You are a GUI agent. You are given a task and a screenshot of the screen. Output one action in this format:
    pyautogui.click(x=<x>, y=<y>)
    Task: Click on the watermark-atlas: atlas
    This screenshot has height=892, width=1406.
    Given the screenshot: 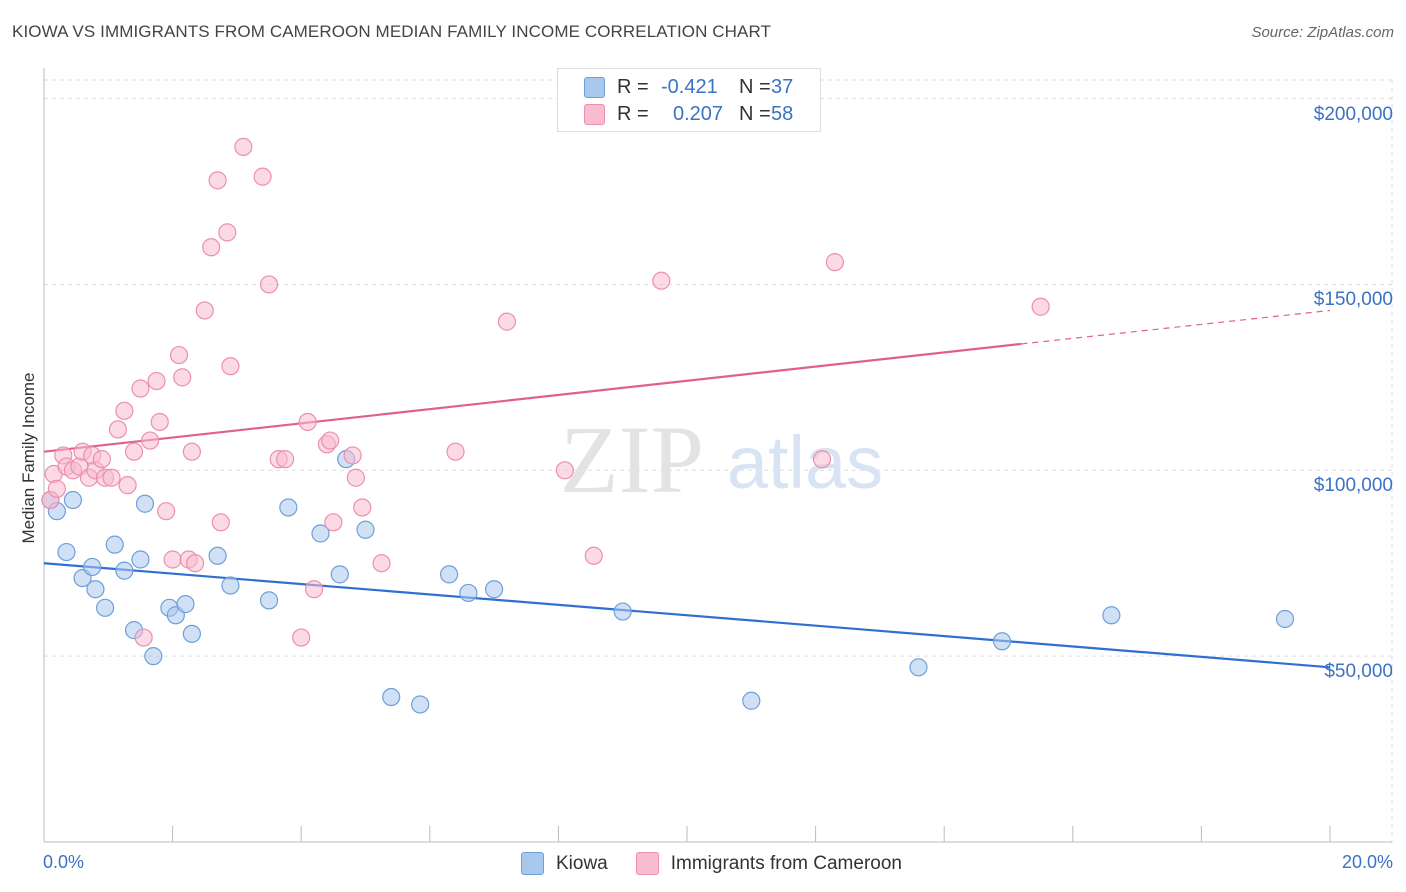 What is the action you would take?
    pyautogui.click(x=805, y=462)
    